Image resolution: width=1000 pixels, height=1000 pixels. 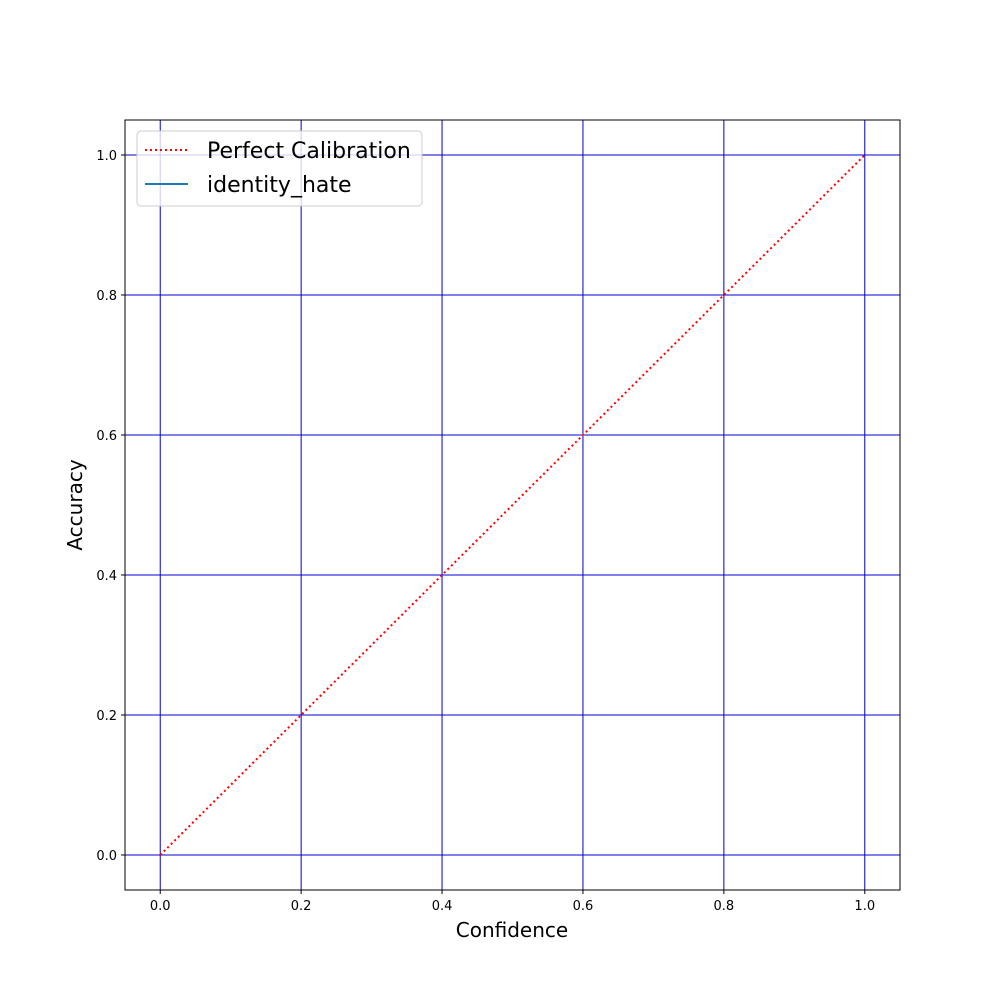 I want to click on x-tick-label: 0.2, so click(x=301, y=906).